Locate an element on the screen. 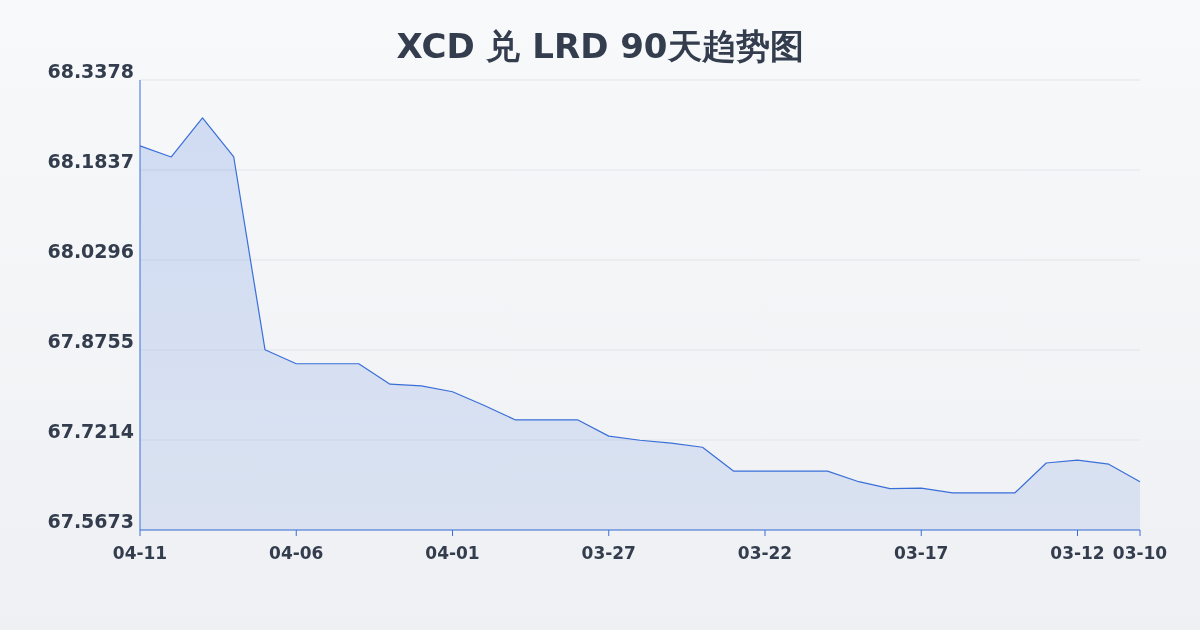  y-tick-label: 68.1837 is located at coordinates (90, 161).